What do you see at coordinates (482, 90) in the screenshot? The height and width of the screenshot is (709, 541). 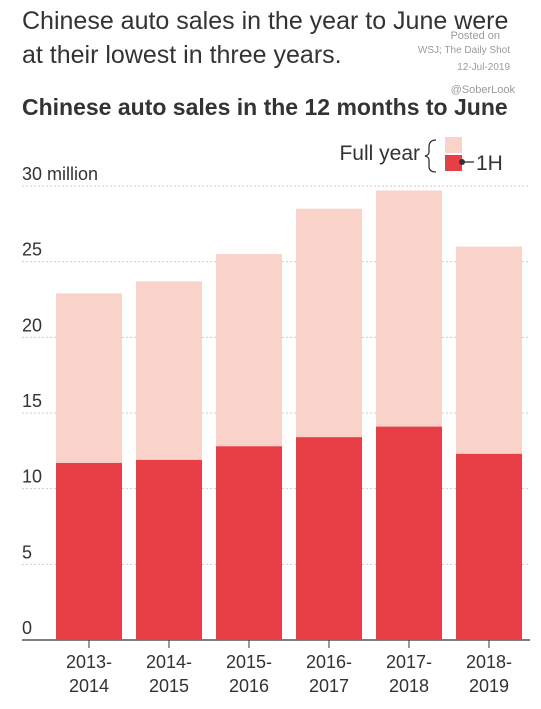 I see `credit-handle: @SoberLook` at bounding box center [482, 90].